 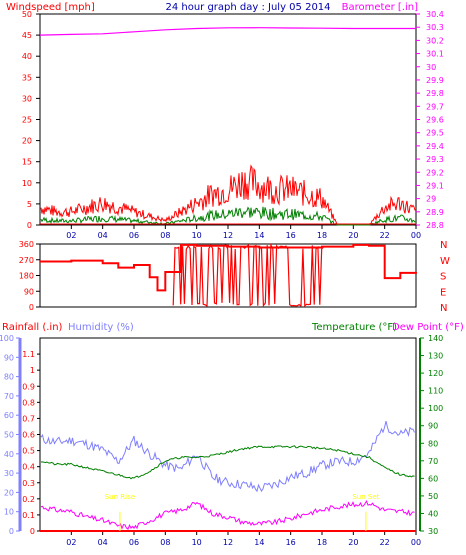 What do you see at coordinates (443, 277) in the screenshot?
I see `compass-label: S` at bounding box center [443, 277].